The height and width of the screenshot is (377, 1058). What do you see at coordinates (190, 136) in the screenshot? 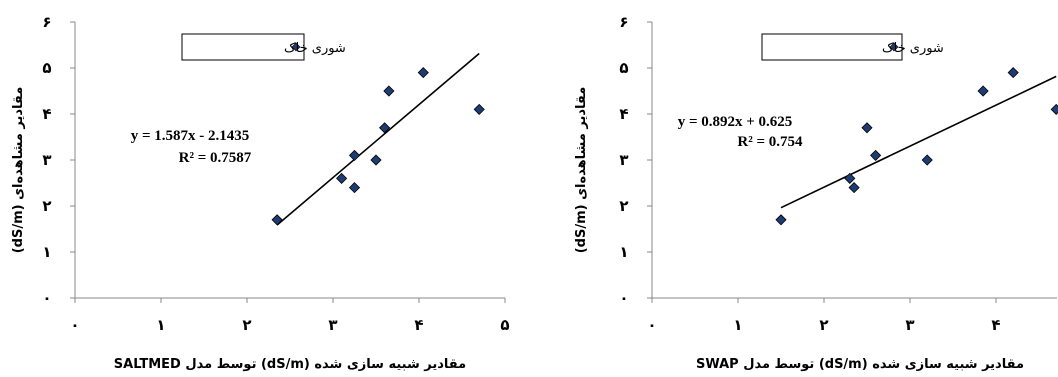
I see `trendline-equation: y = 1.587x - 2.1435` at bounding box center [190, 136].